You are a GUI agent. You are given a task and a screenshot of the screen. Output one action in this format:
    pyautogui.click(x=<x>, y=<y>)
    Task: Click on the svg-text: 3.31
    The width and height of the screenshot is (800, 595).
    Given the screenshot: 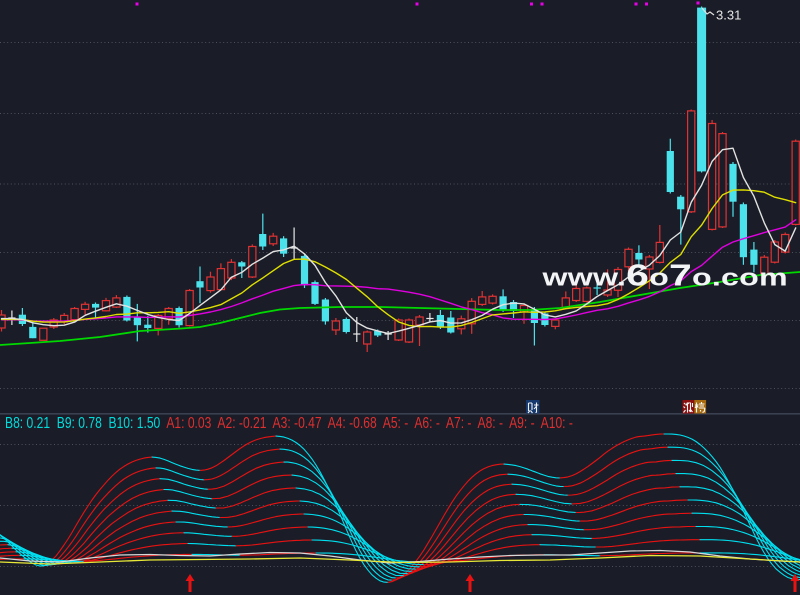 What is the action you would take?
    pyautogui.click(x=728, y=15)
    